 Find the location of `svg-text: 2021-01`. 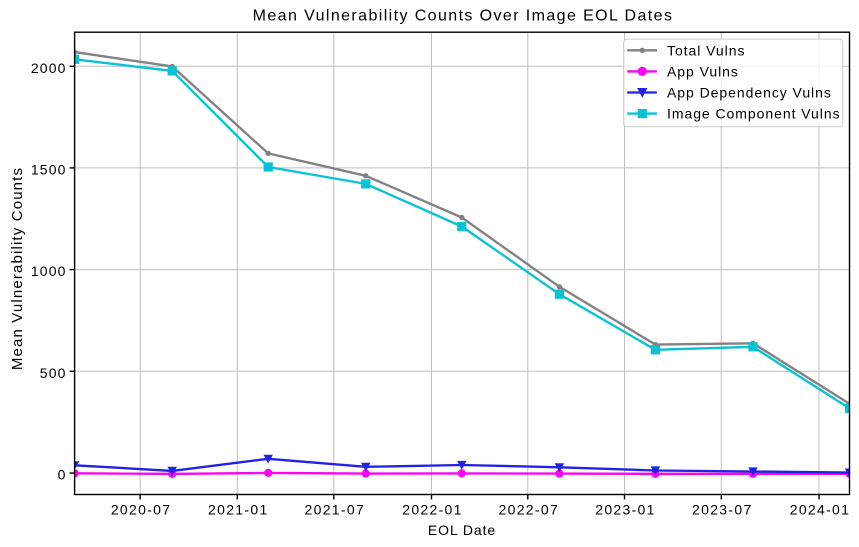

svg-text: 2021-01 is located at coordinates (238, 509).